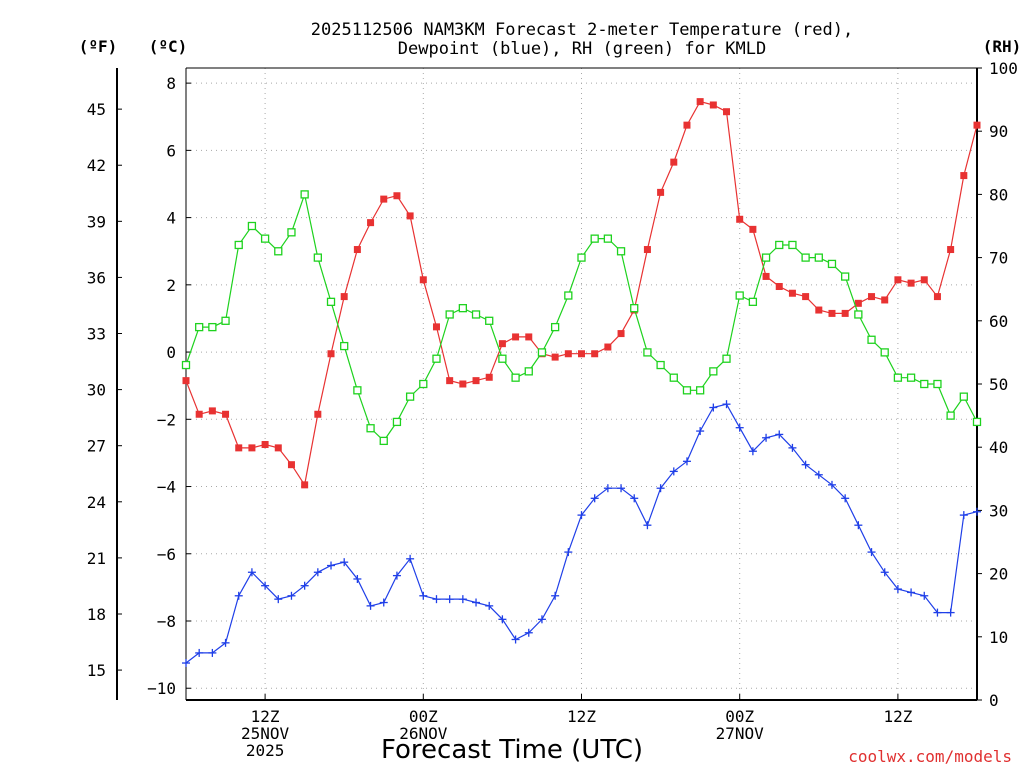 The width and height of the screenshot is (1024, 772). Describe the element at coordinates (265, 733) in the screenshot. I see `x-tick-label: 25NOV` at that location.